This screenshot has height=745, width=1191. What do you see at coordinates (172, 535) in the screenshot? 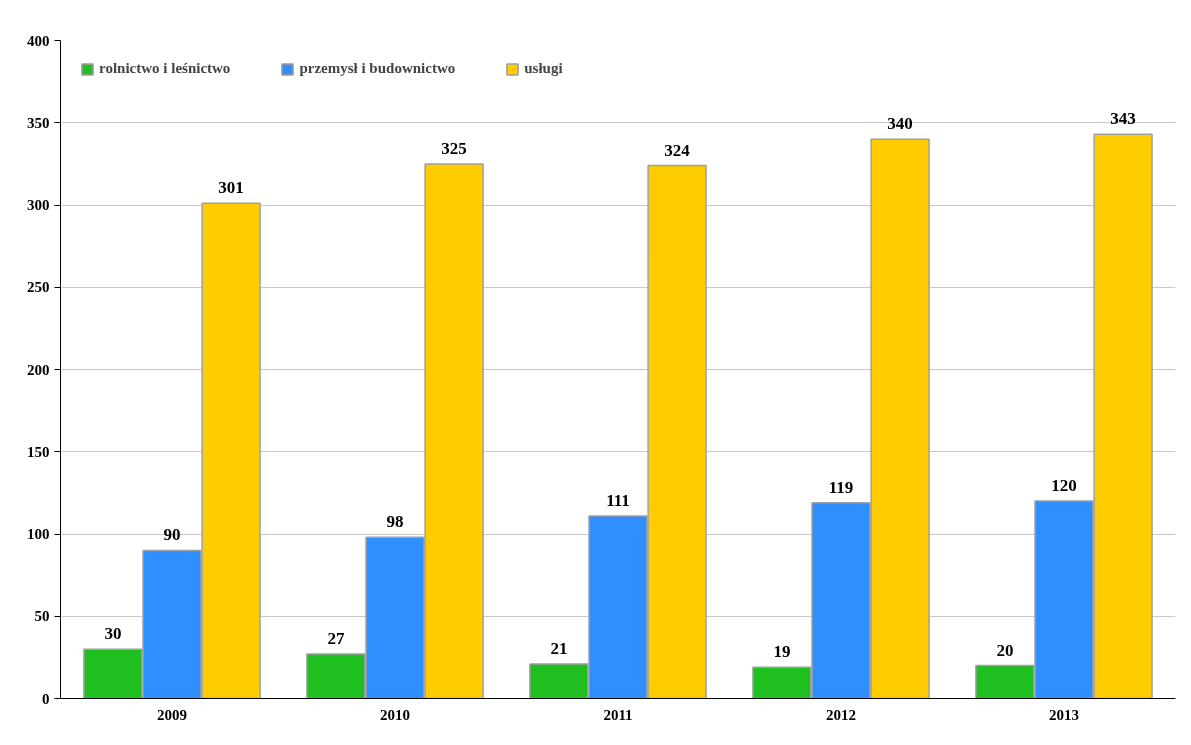
I see `data-label: 90` at bounding box center [172, 535].